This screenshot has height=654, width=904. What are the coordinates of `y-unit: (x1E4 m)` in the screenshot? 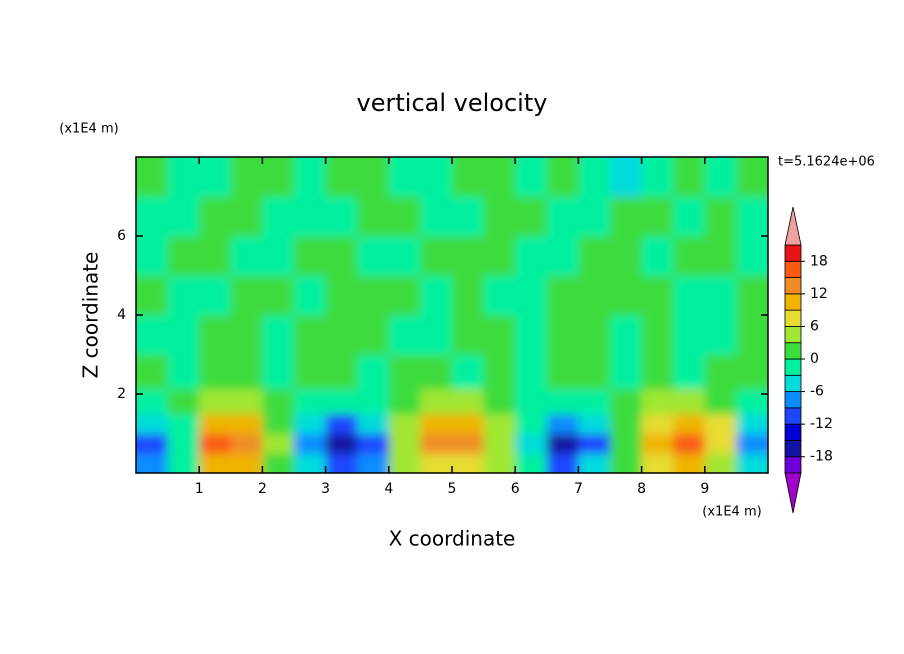 It's located at (88, 129).